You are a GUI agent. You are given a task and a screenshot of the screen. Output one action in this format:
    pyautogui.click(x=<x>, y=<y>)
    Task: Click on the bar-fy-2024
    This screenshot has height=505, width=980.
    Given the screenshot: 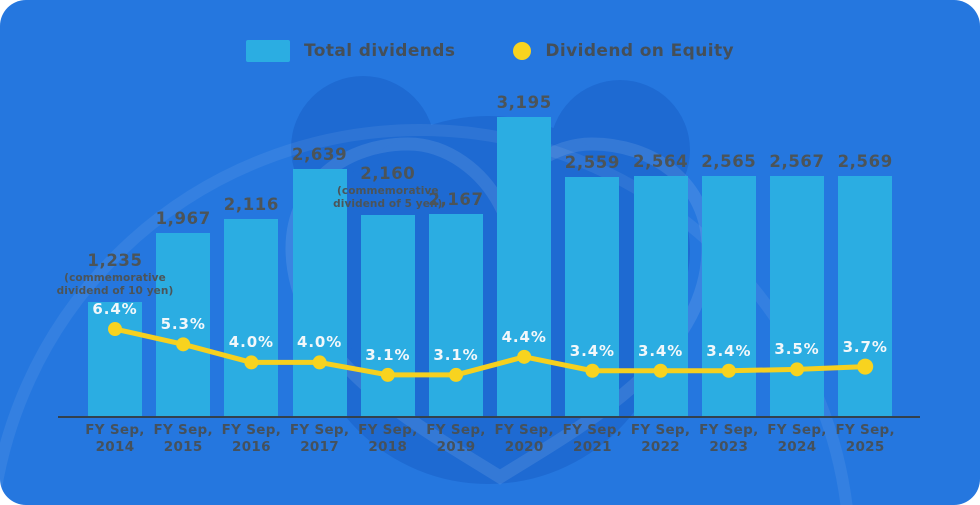 What is the action you would take?
    pyautogui.click(x=797, y=297)
    